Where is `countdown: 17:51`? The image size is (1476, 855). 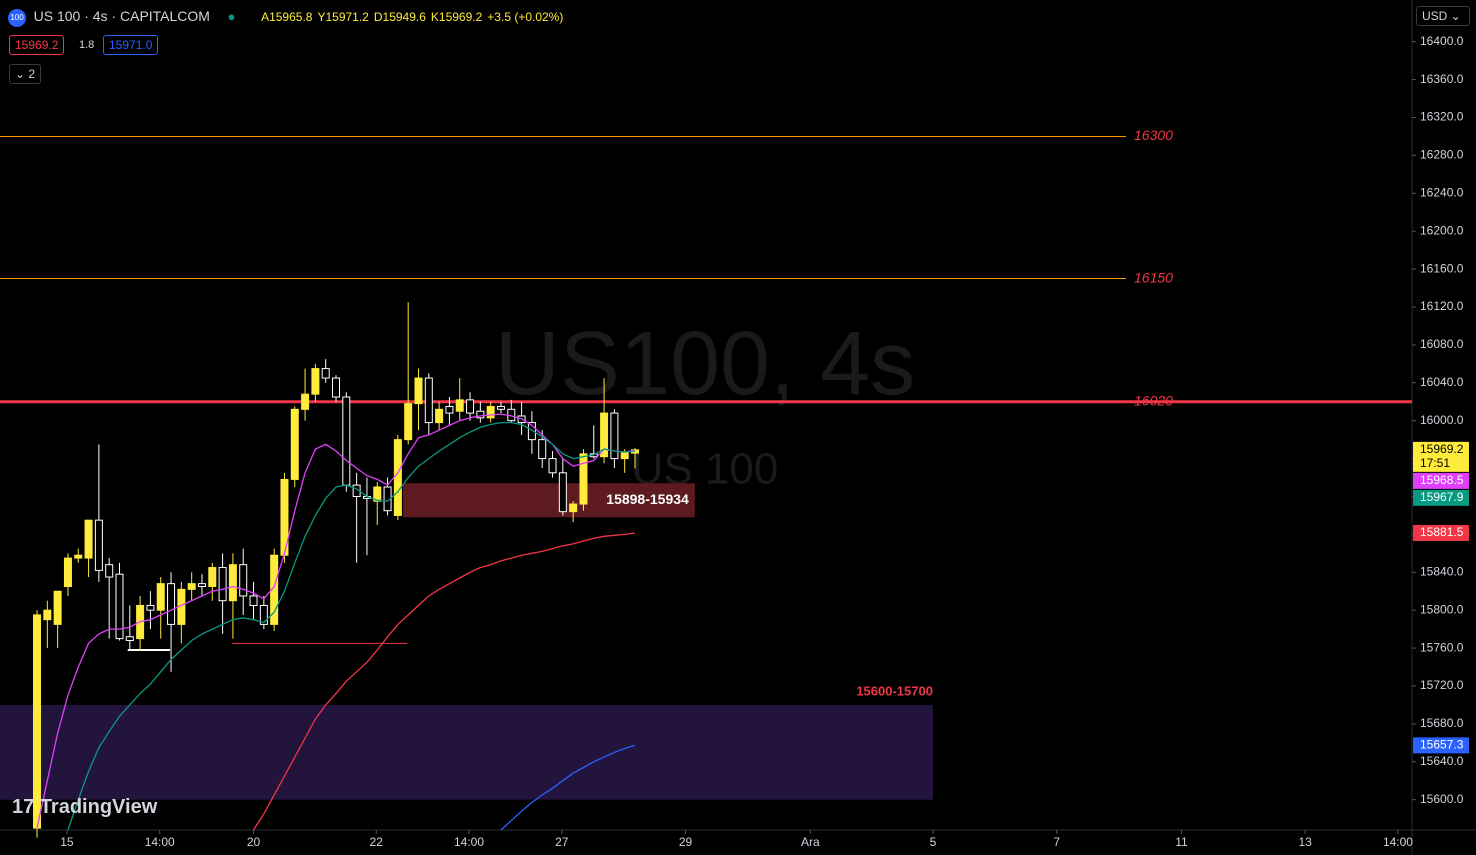 countdown: 17:51 is located at coordinates (1435, 463).